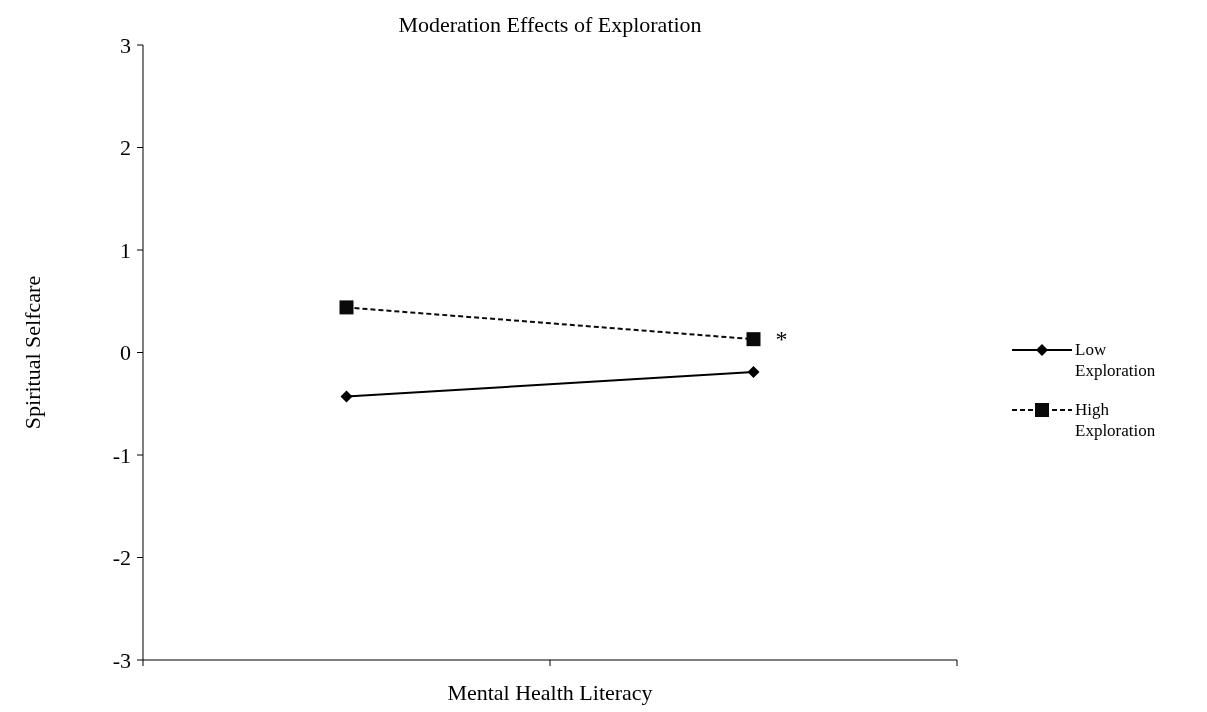 This screenshot has width=1207, height=712. What do you see at coordinates (1115, 420) in the screenshot?
I see `legend-label: High Exploration` at bounding box center [1115, 420].